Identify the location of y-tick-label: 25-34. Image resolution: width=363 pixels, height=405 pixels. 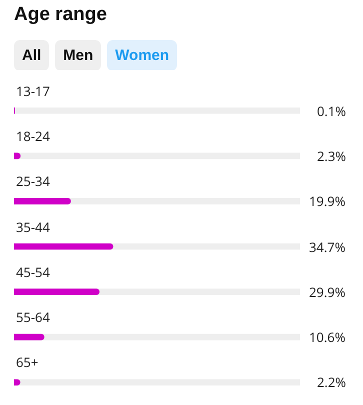
(33, 181).